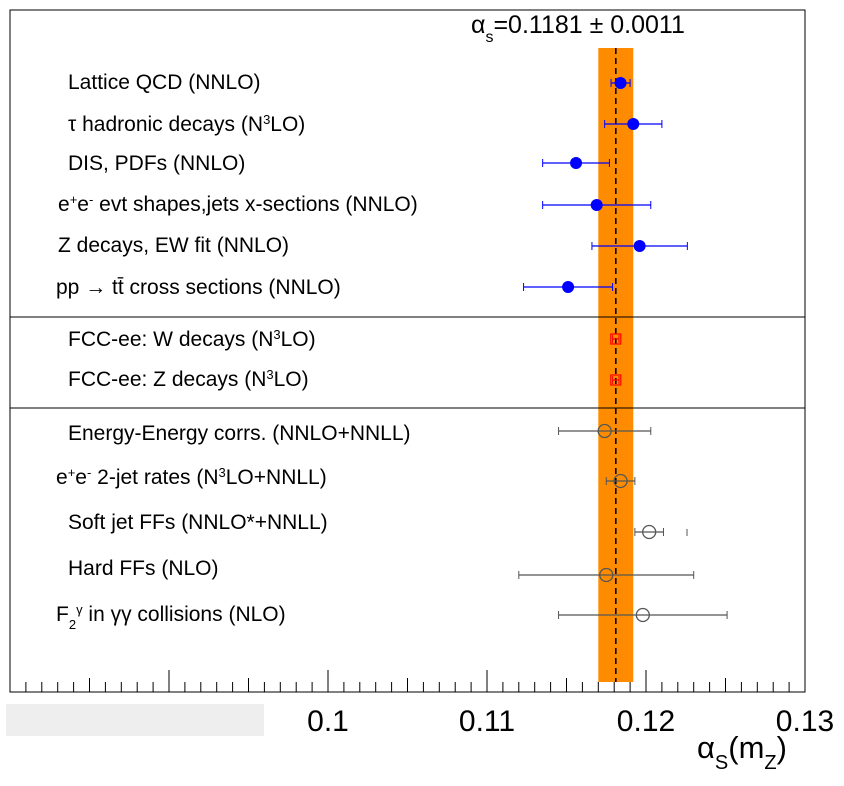  I want to click on x-tick-label: 0.12, so click(646, 721).